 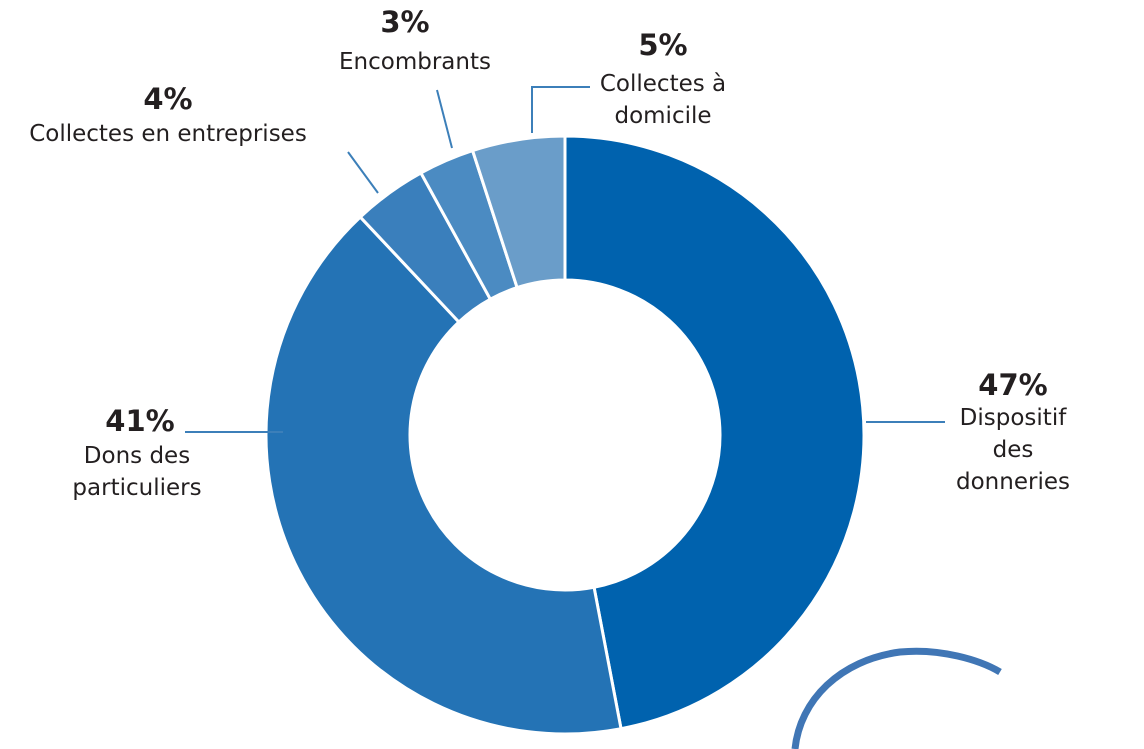 I want to click on category-label: Collectes en entreprises, so click(x=168, y=134).